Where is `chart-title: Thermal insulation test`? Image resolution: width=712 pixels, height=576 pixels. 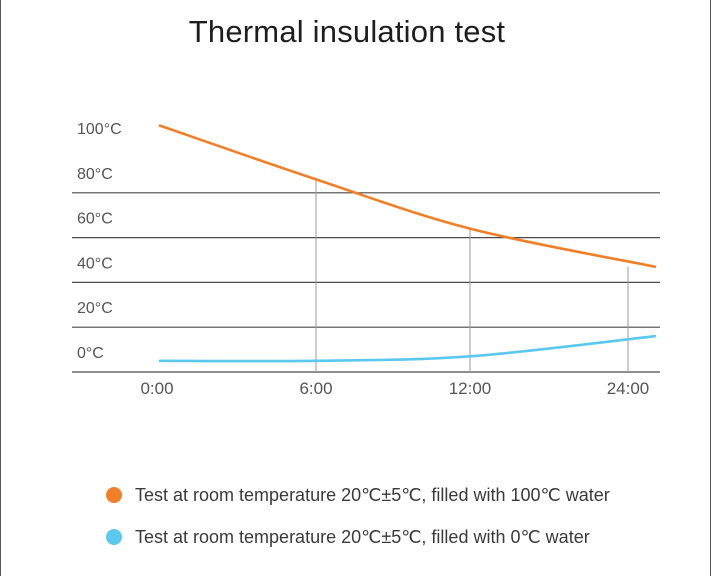 chart-title: Thermal insulation test is located at coordinates (347, 31).